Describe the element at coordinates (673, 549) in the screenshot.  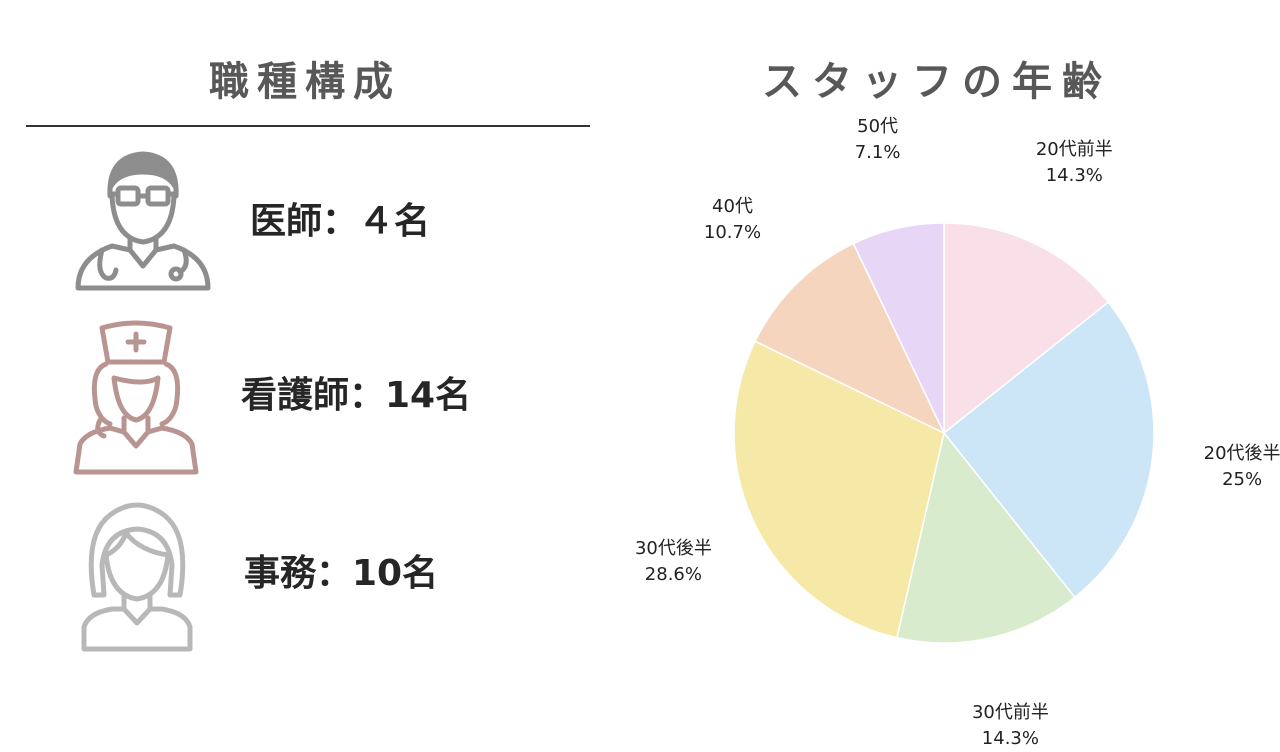
I see `pie-label-name: 30代後半` at that location.